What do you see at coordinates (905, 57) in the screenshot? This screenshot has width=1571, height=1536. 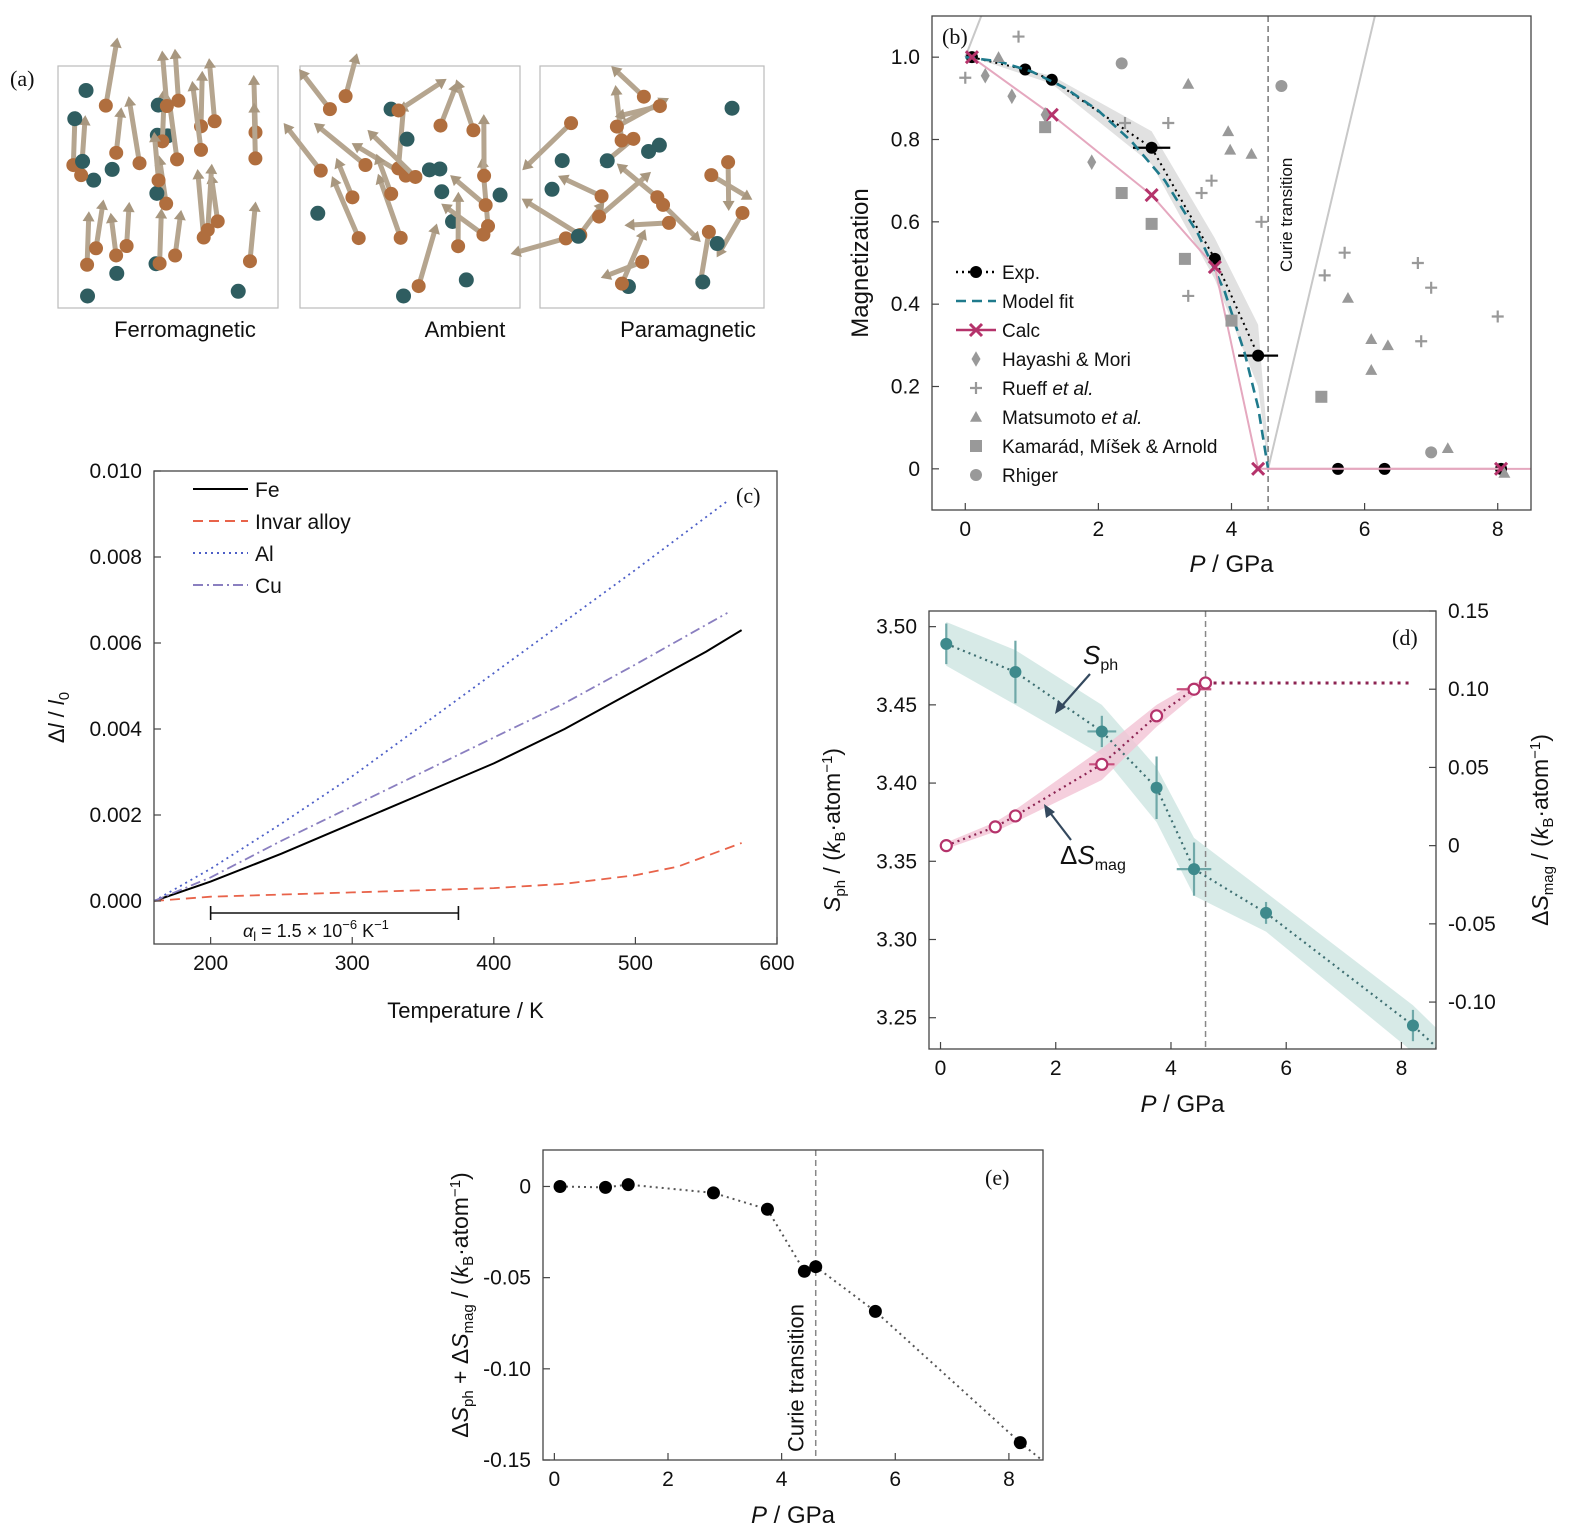 I see `y-tick-label: 1.0` at bounding box center [905, 57].